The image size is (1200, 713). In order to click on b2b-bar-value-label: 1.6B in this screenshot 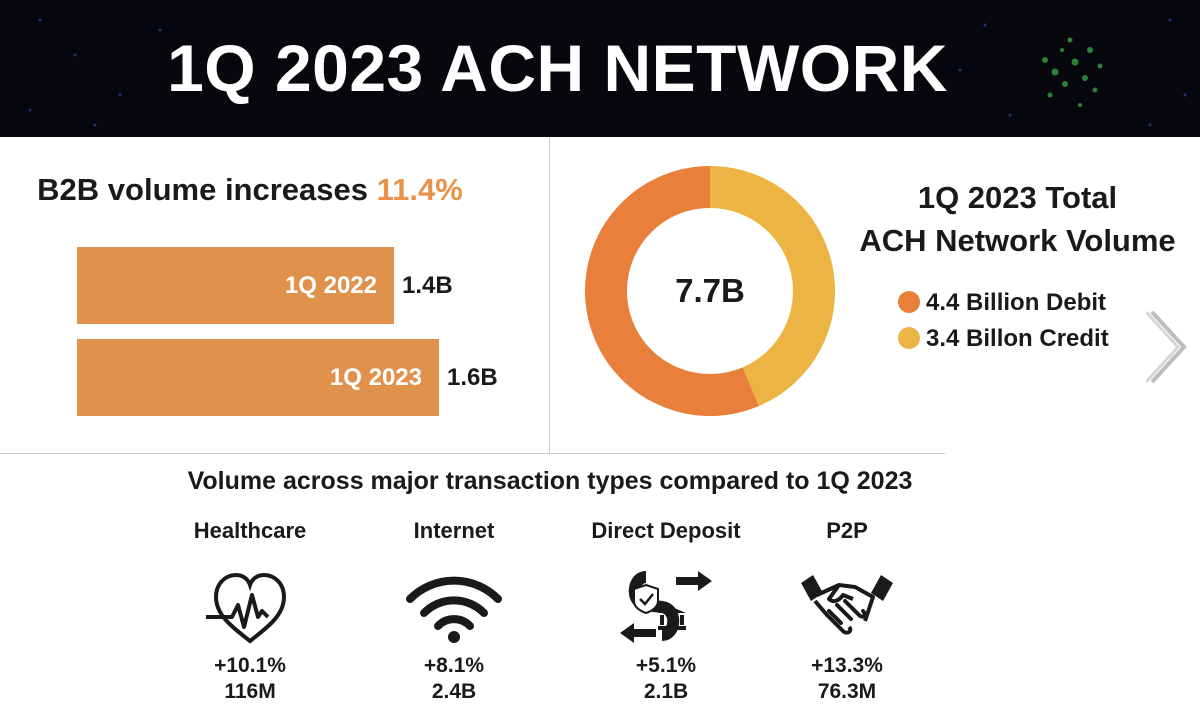, I will do `click(472, 377)`.